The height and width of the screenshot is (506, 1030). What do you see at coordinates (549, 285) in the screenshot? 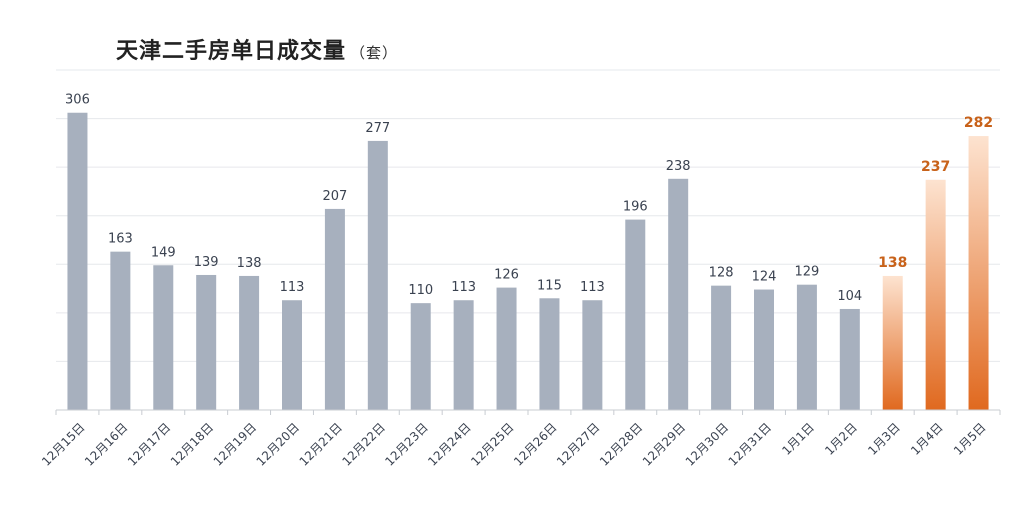
I see `value-label-12: 115` at bounding box center [549, 285].